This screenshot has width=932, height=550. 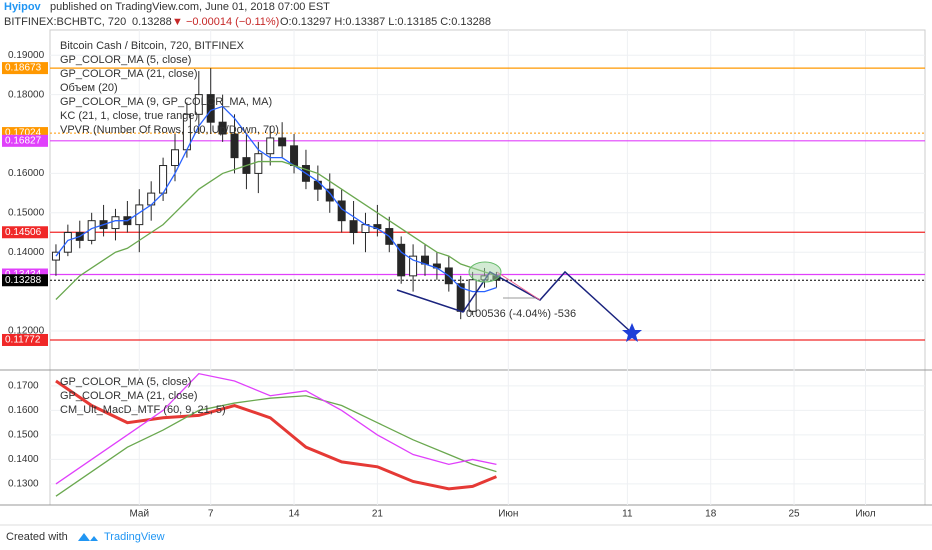 What do you see at coordinates (23, 459) in the screenshot?
I see `y-tick-label: 0.1400` at bounding box center [23, 459].